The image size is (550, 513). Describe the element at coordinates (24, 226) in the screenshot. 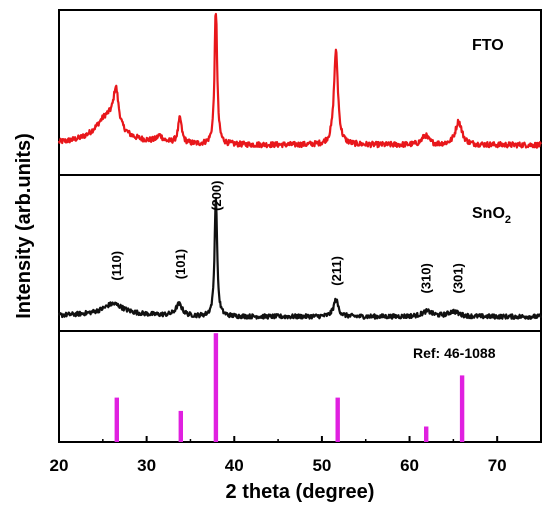

I see `y-axis-title: Intensity (arb.units)` at that location.